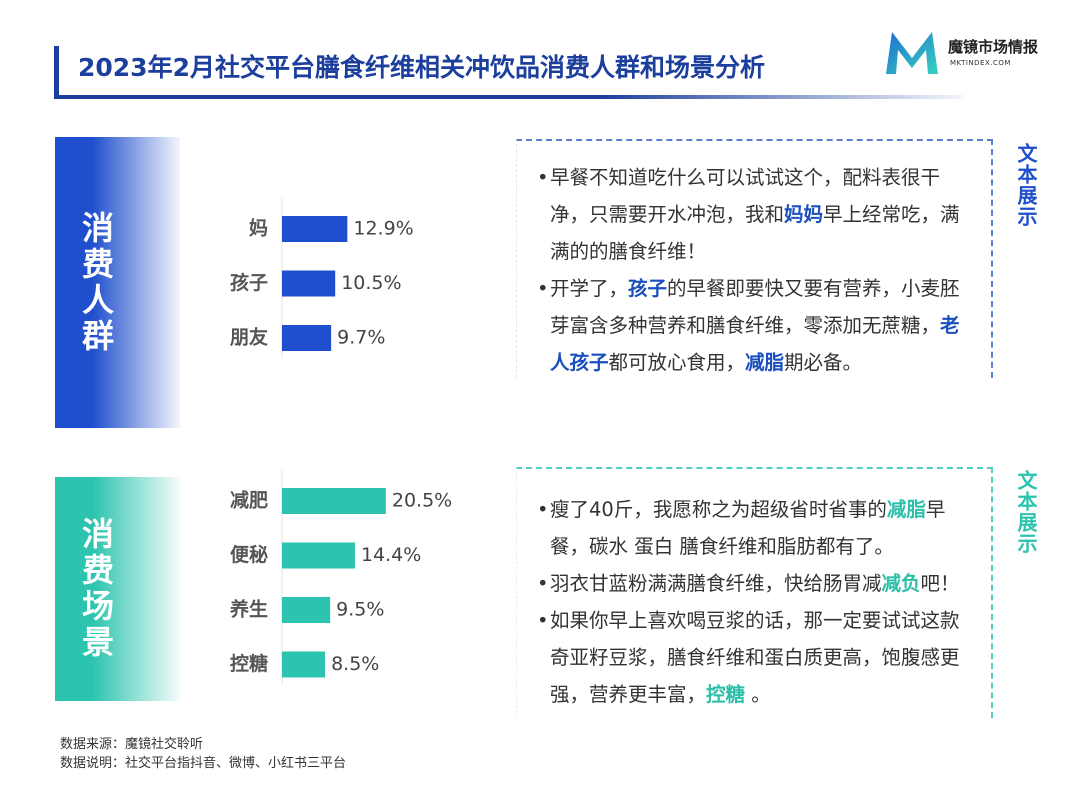 The width and height of the screenshot is (1080, 810). Describe the element at coordinates (716, 583) in the screenshot. I see `quote-text: 羽衣甘蓝粉满满膳食纤维，快给肠胃减` at that location.